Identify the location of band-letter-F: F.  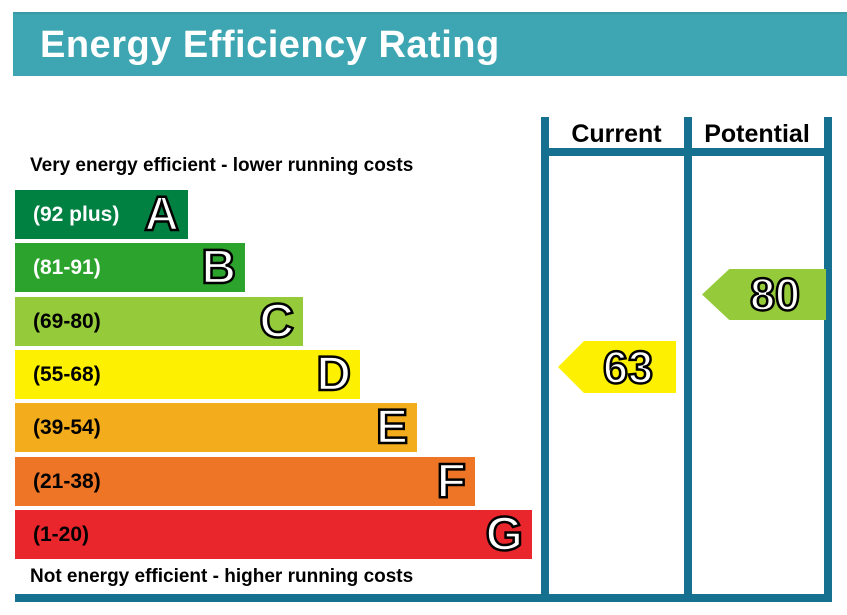
(451, 481).